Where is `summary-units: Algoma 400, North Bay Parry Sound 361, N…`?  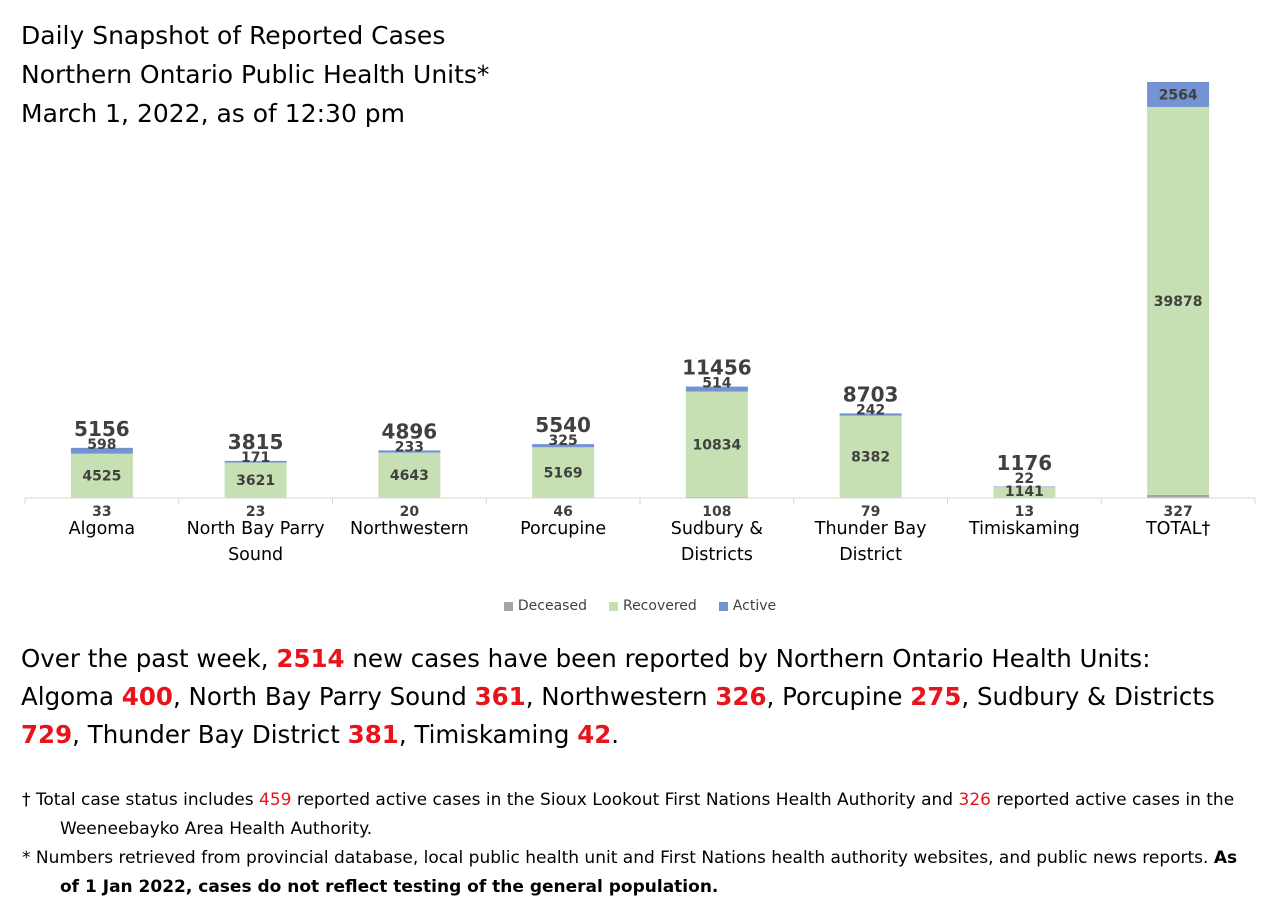 summary-units: Algoma 400, North Bay Parry Sound 361, N… is located at coordinates (618, 715).